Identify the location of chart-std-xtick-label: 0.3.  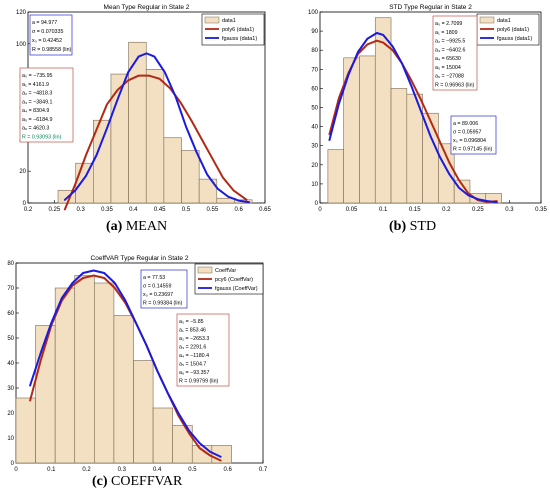
(509, 210).